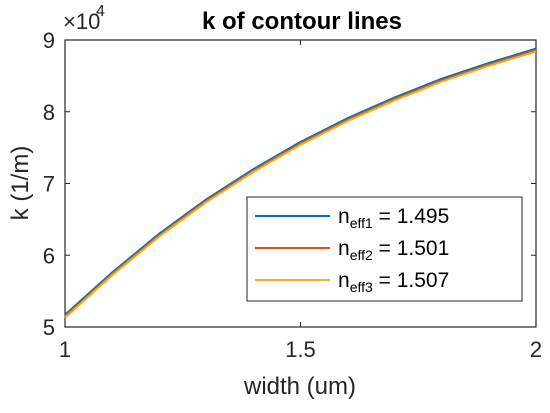 The width and height of the screenshot is (550, 413). What do you see at coordinates (100, 11) in the screenshot?
I see `y-multiplier-exponent: 4` at bounding box center [100, 11].